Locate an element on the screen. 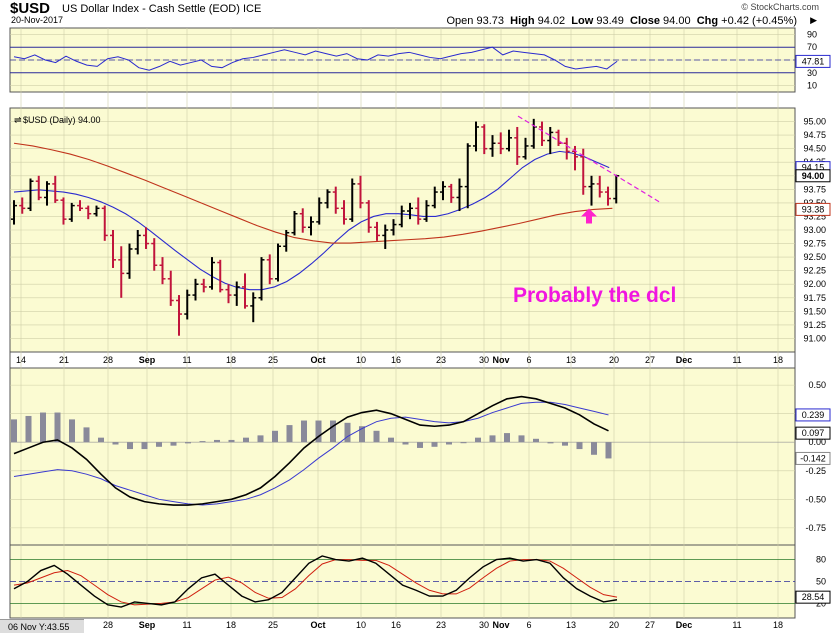 The image size is (831, 634). exchange-text: ICE is located at coordinates (252, 9).